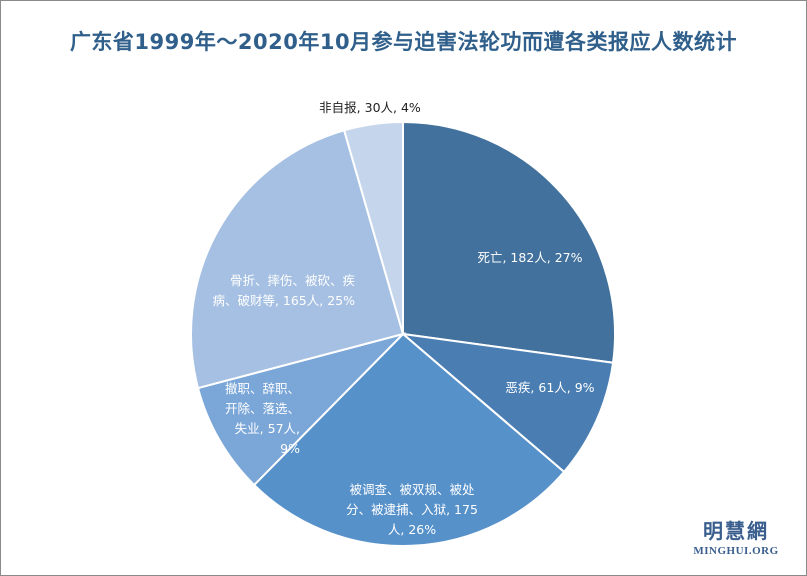 The height and width of the screenshot is (576, 807). Describe the element at coordinates (262, 418) in the screenshot. I see `slice-label-4: 撤职、辞职、开除、落选、失业, 57人, 9%` at that location.